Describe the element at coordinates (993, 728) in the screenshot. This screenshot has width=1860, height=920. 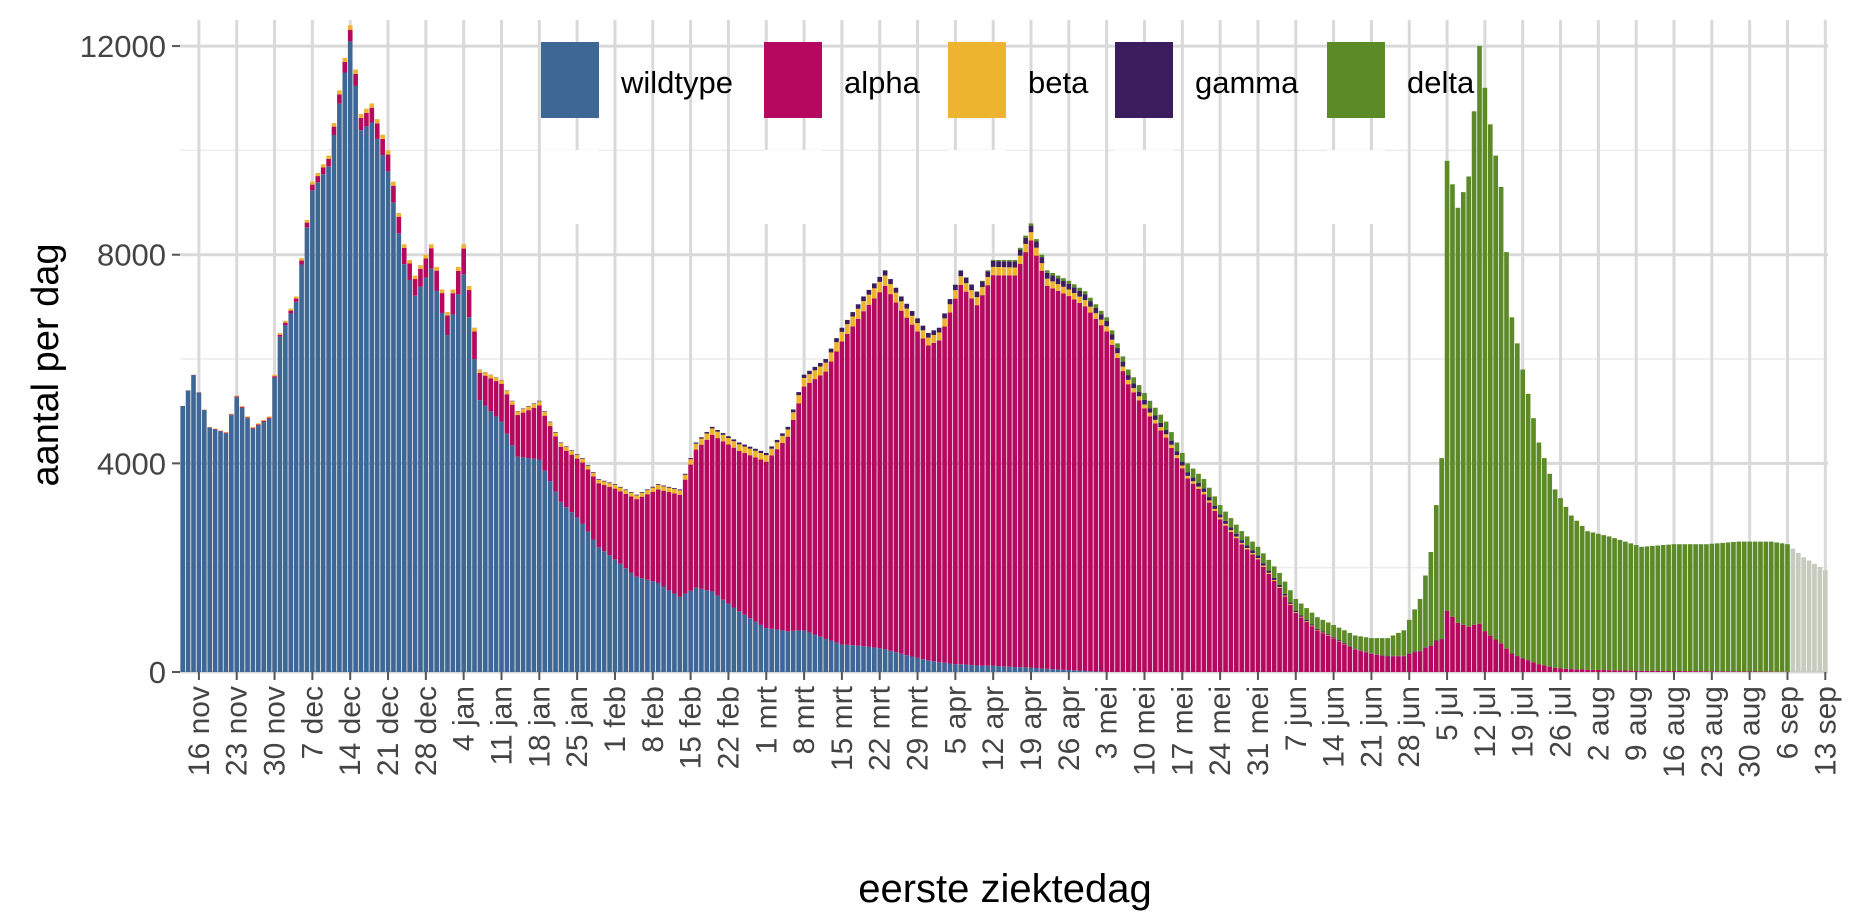
I see `x-tick-label: 12 apr` at that location.